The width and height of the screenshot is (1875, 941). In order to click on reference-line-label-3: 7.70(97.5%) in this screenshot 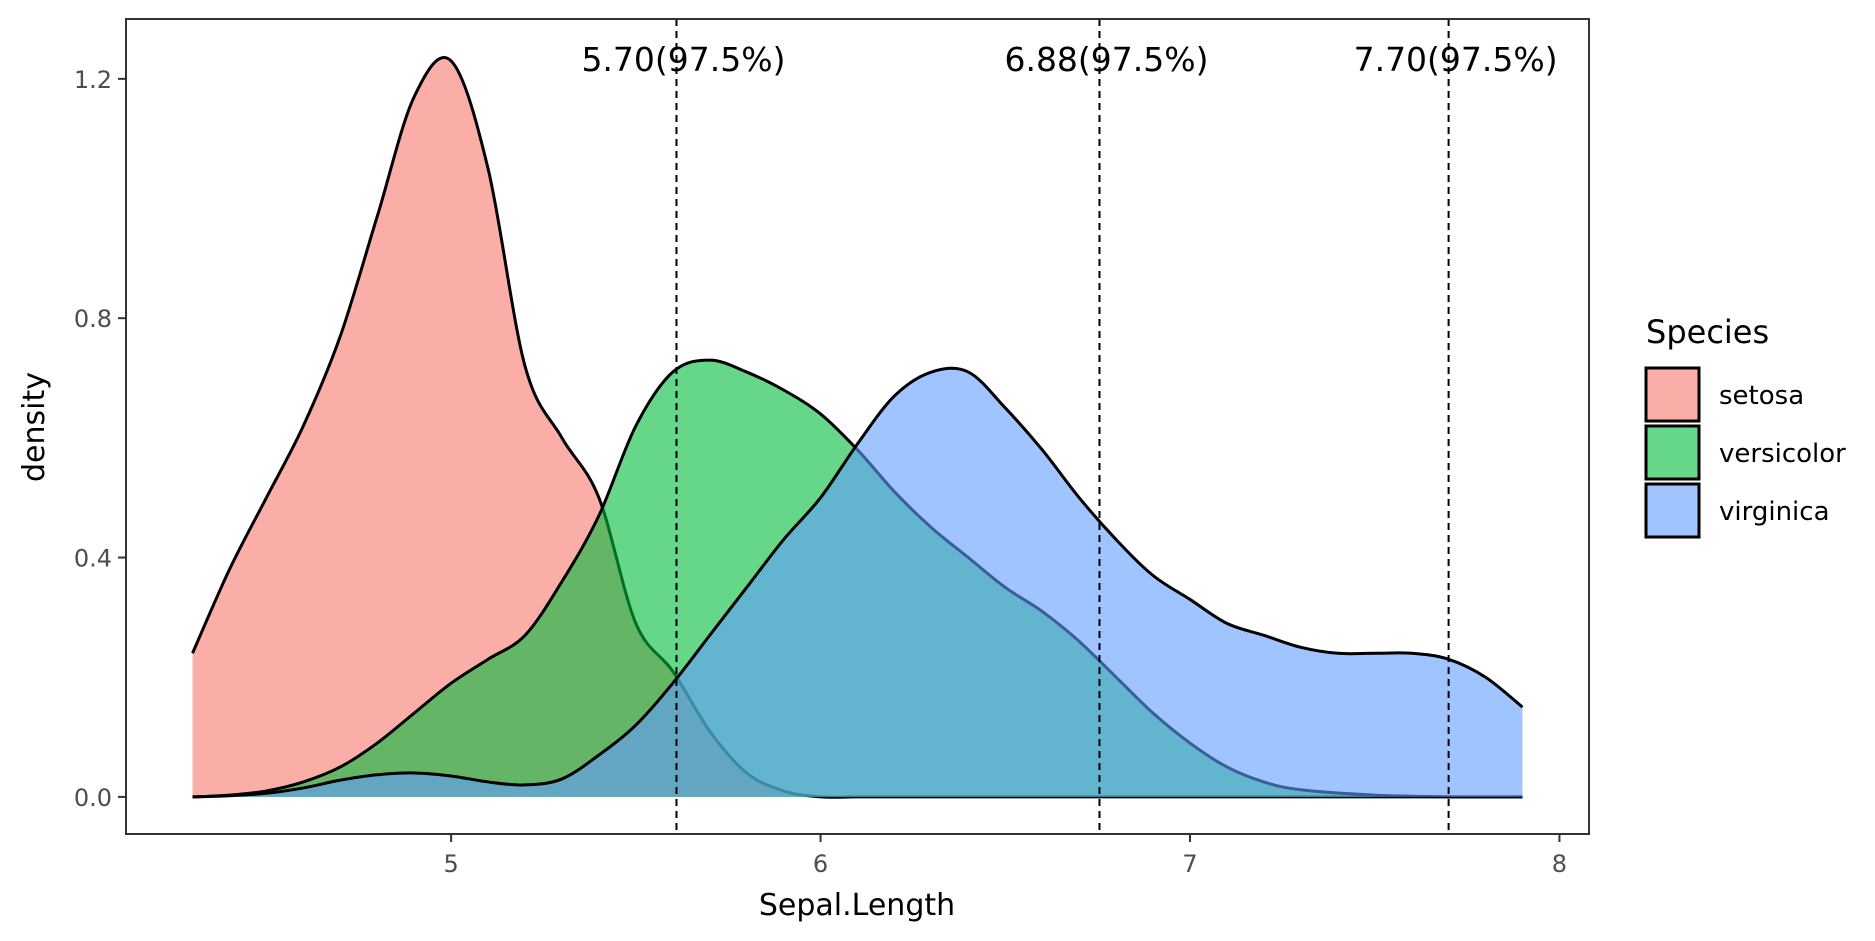, I will do `click(1456, 59)`.